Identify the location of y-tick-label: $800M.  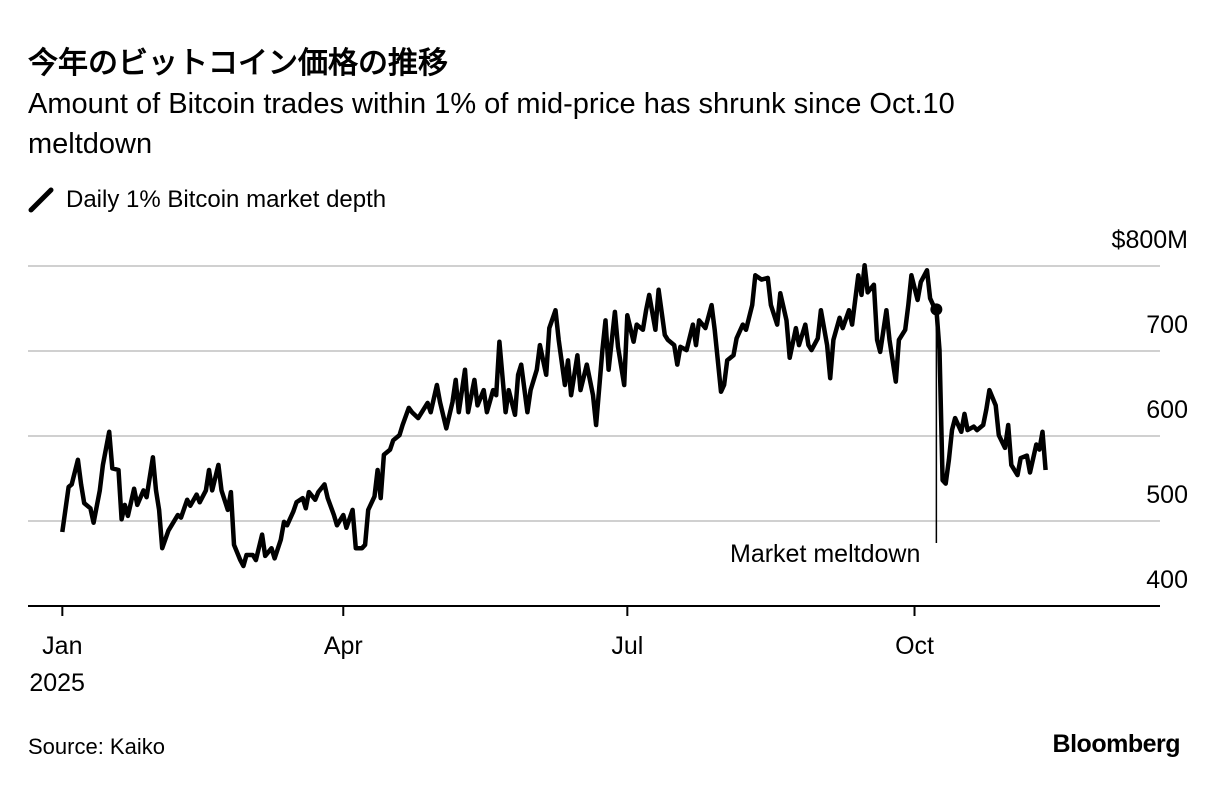
(1150, 240).